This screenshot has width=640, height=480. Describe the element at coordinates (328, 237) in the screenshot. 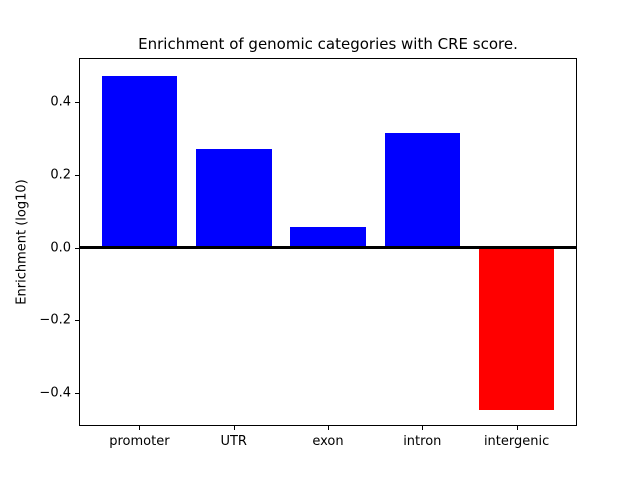

I see `bar-exon` at that location.